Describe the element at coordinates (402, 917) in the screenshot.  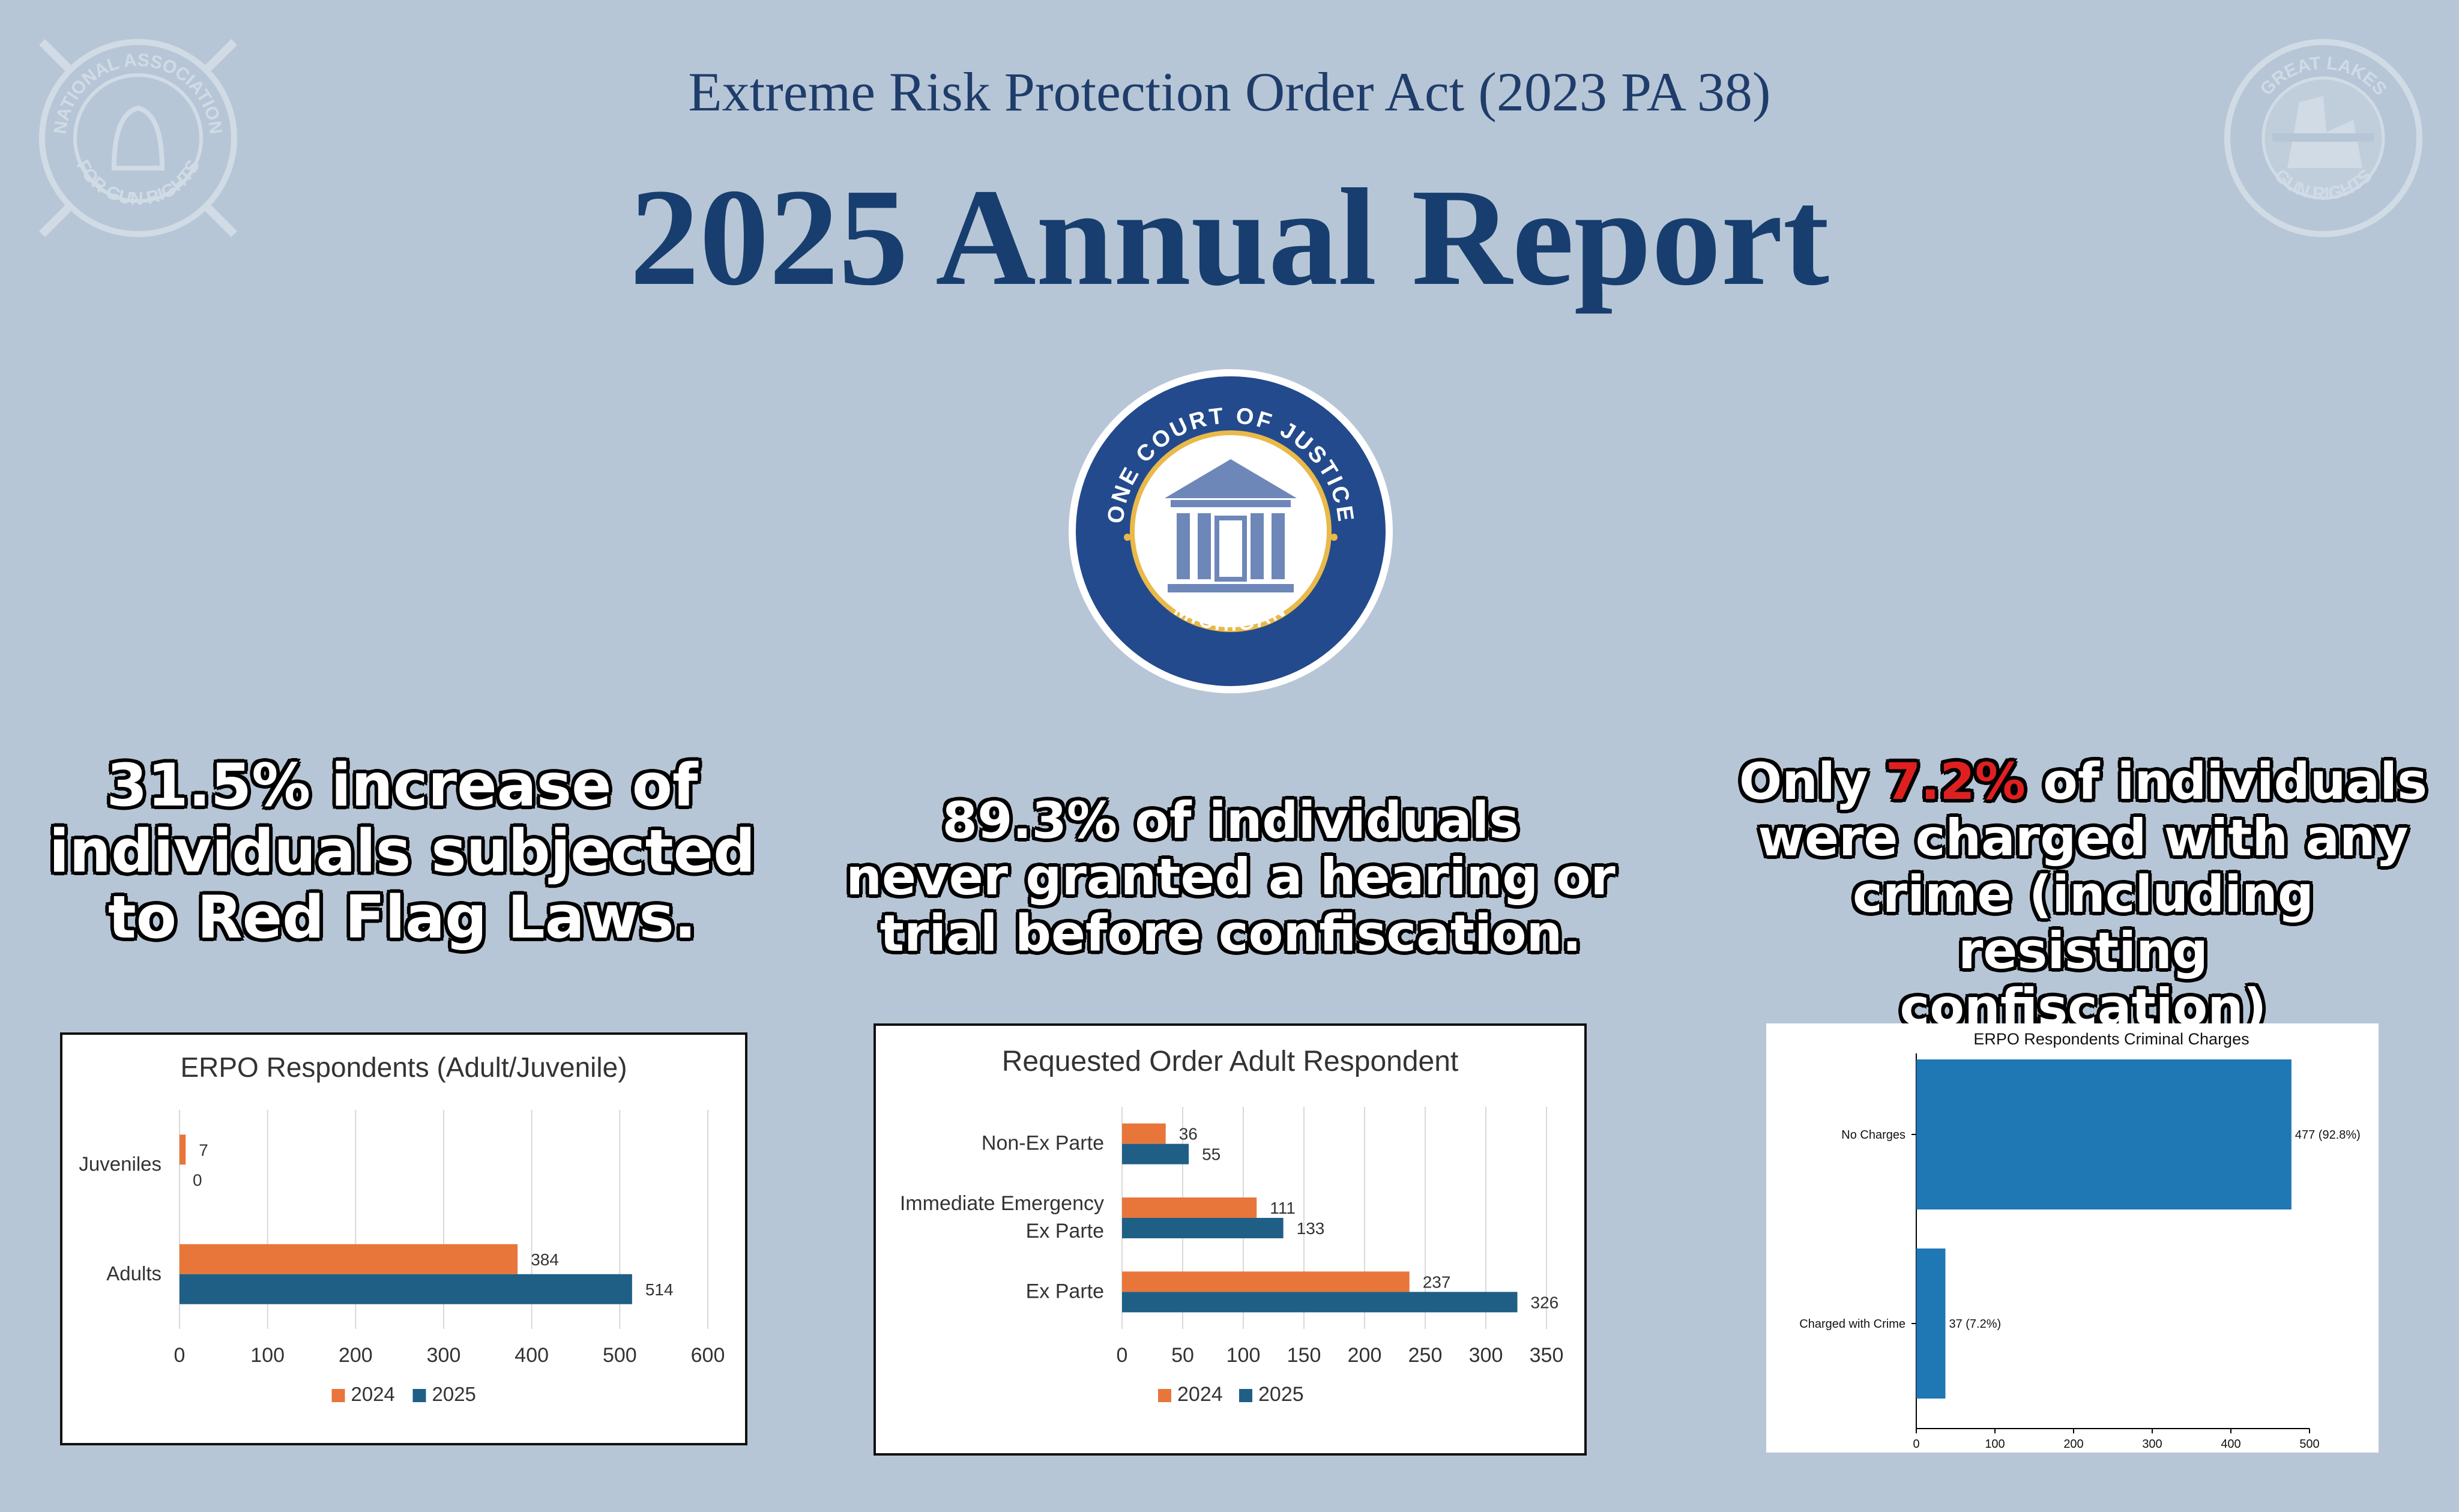
I see `headline-line: to Red Flag Laws.` at that location.